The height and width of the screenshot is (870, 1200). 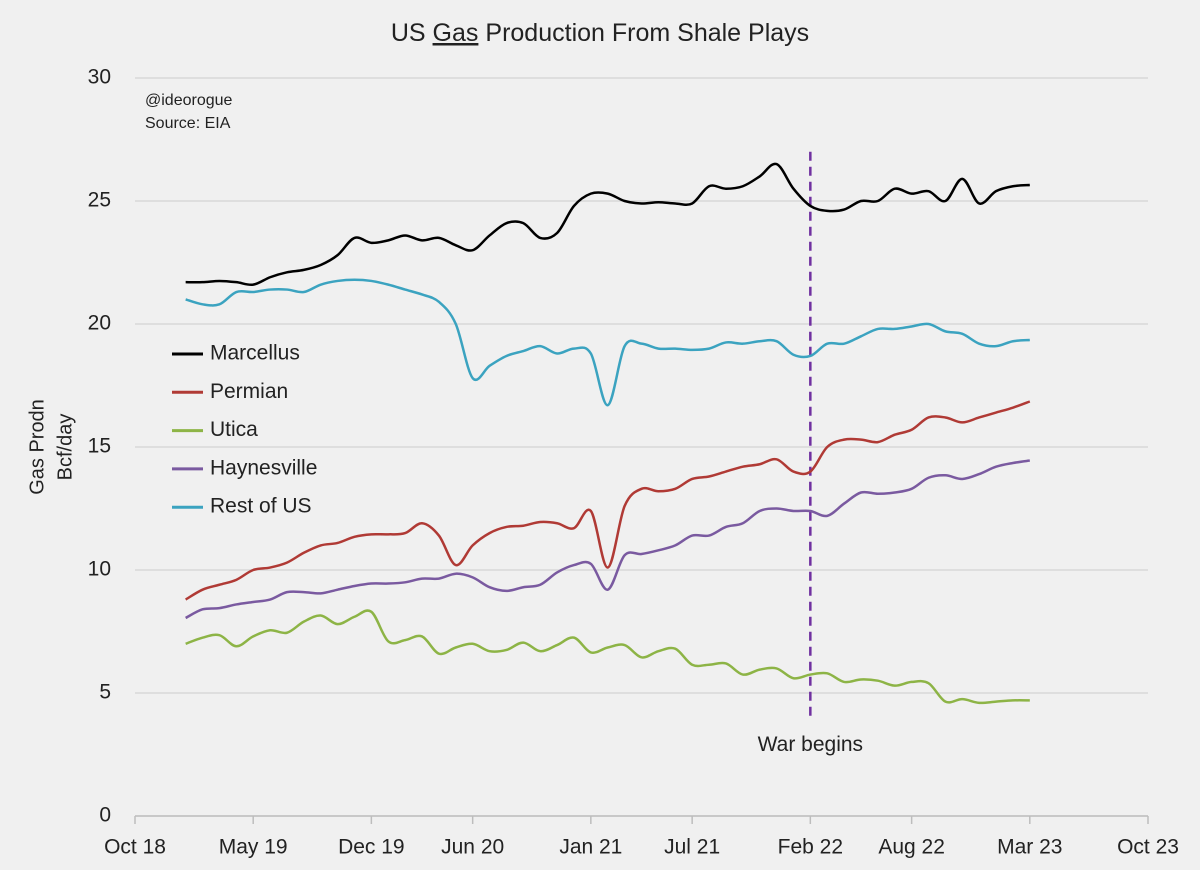 I want to click on y-tick-label: 5, so click(x=105, y=692).